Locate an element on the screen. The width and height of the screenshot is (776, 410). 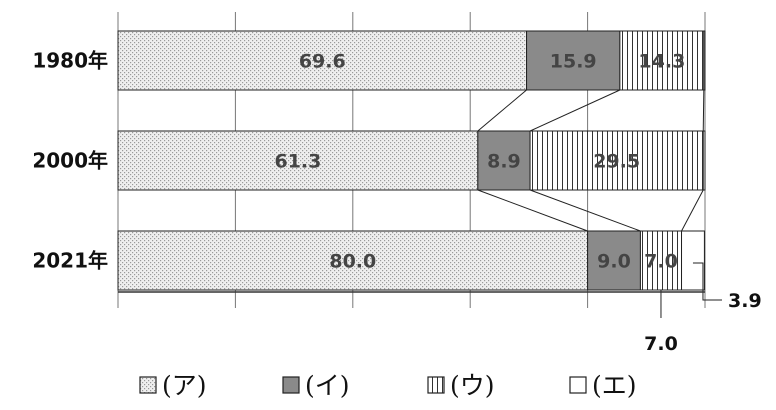
category-label: 2021年 is located at coordinates (70, 261).